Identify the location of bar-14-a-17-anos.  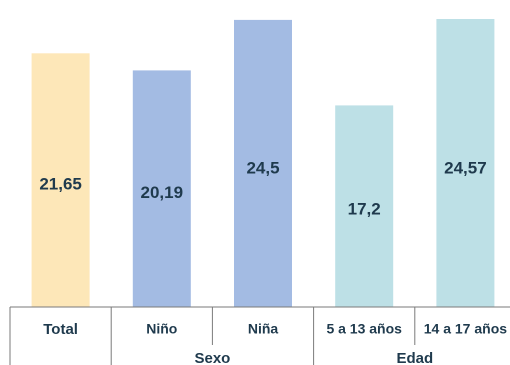
(465, 163).